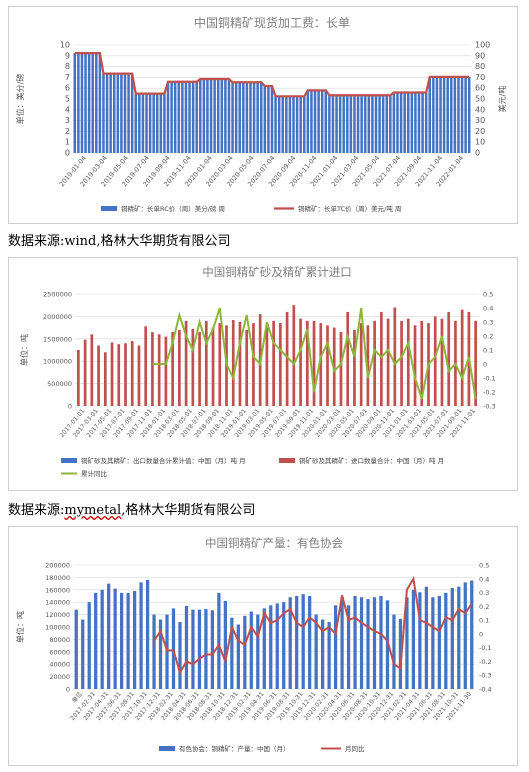  I want to click on left-tick-label: 1, so click(67, 142).